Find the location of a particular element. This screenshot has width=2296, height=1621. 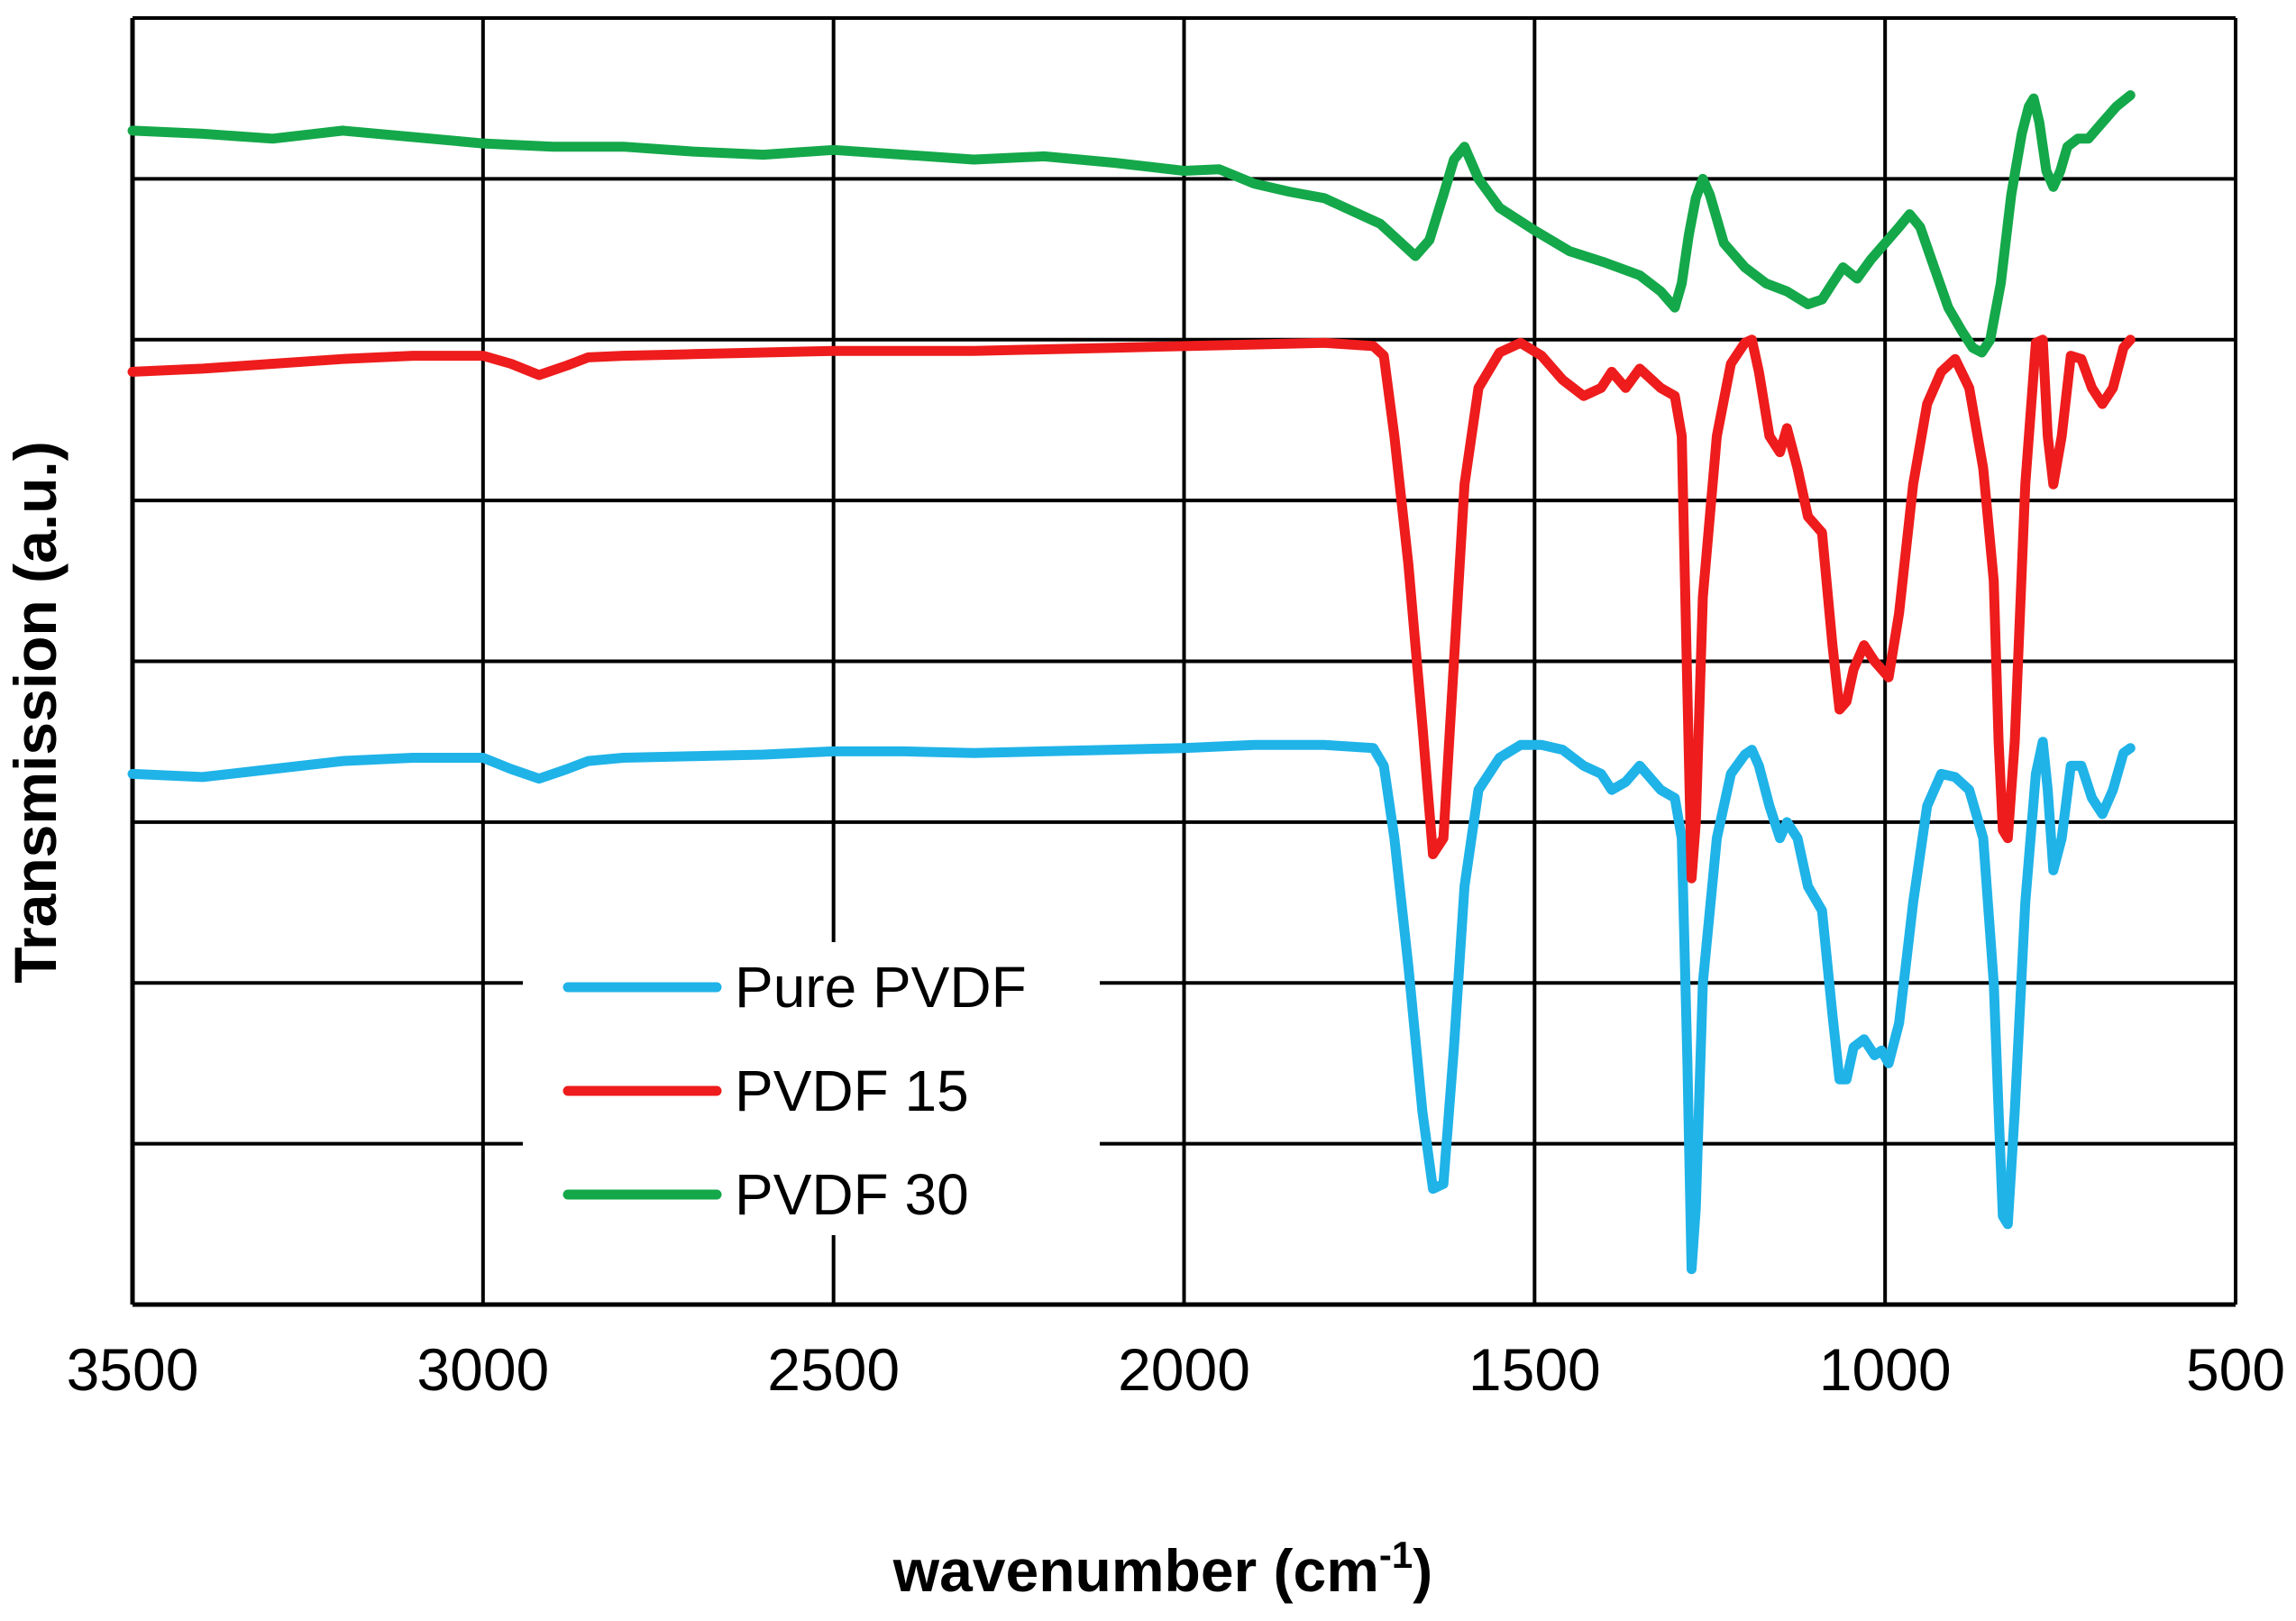

x-tick-label-3000: 3000 is located at coordinates (482, 1369).